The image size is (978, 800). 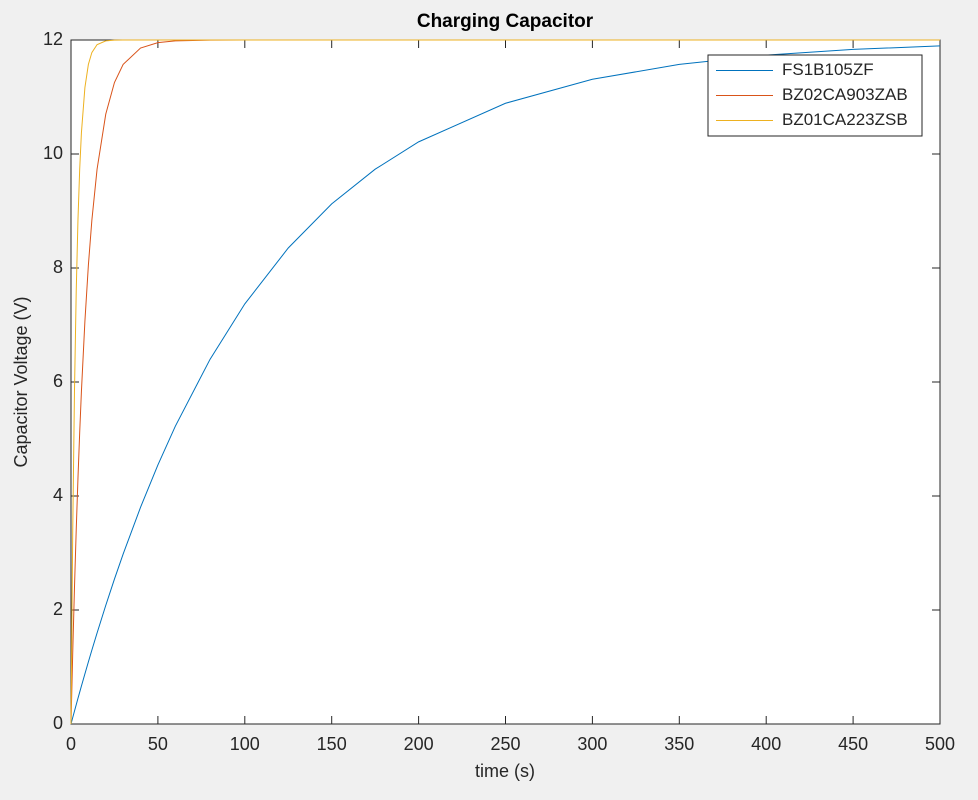 I want to click on x-tick-label: 400, so click(x=766, y=744).